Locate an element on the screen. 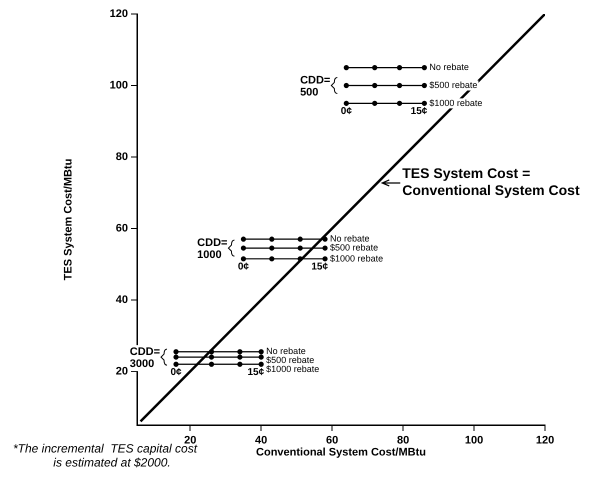  x-tick-label: 80 is located at coordinates (403, 440).